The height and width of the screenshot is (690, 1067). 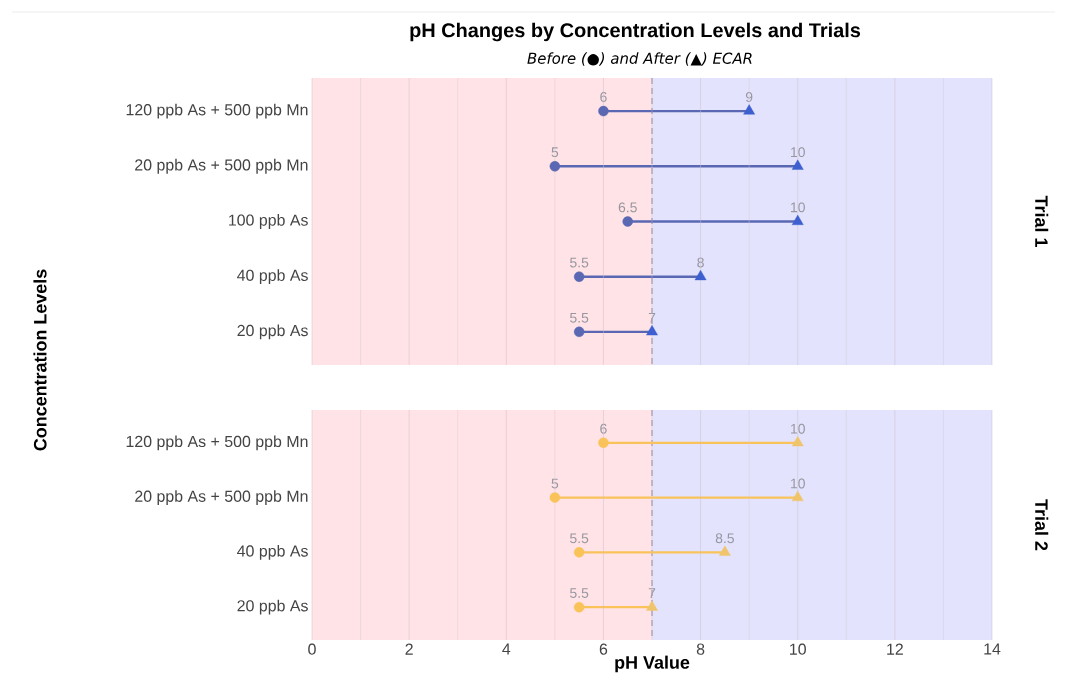 What do you see at coordinates (639, 59) in the screenshot?
I see `chart-subtitle: Before (●) and After (▲) ECAR` at bounding box center [639, 59].